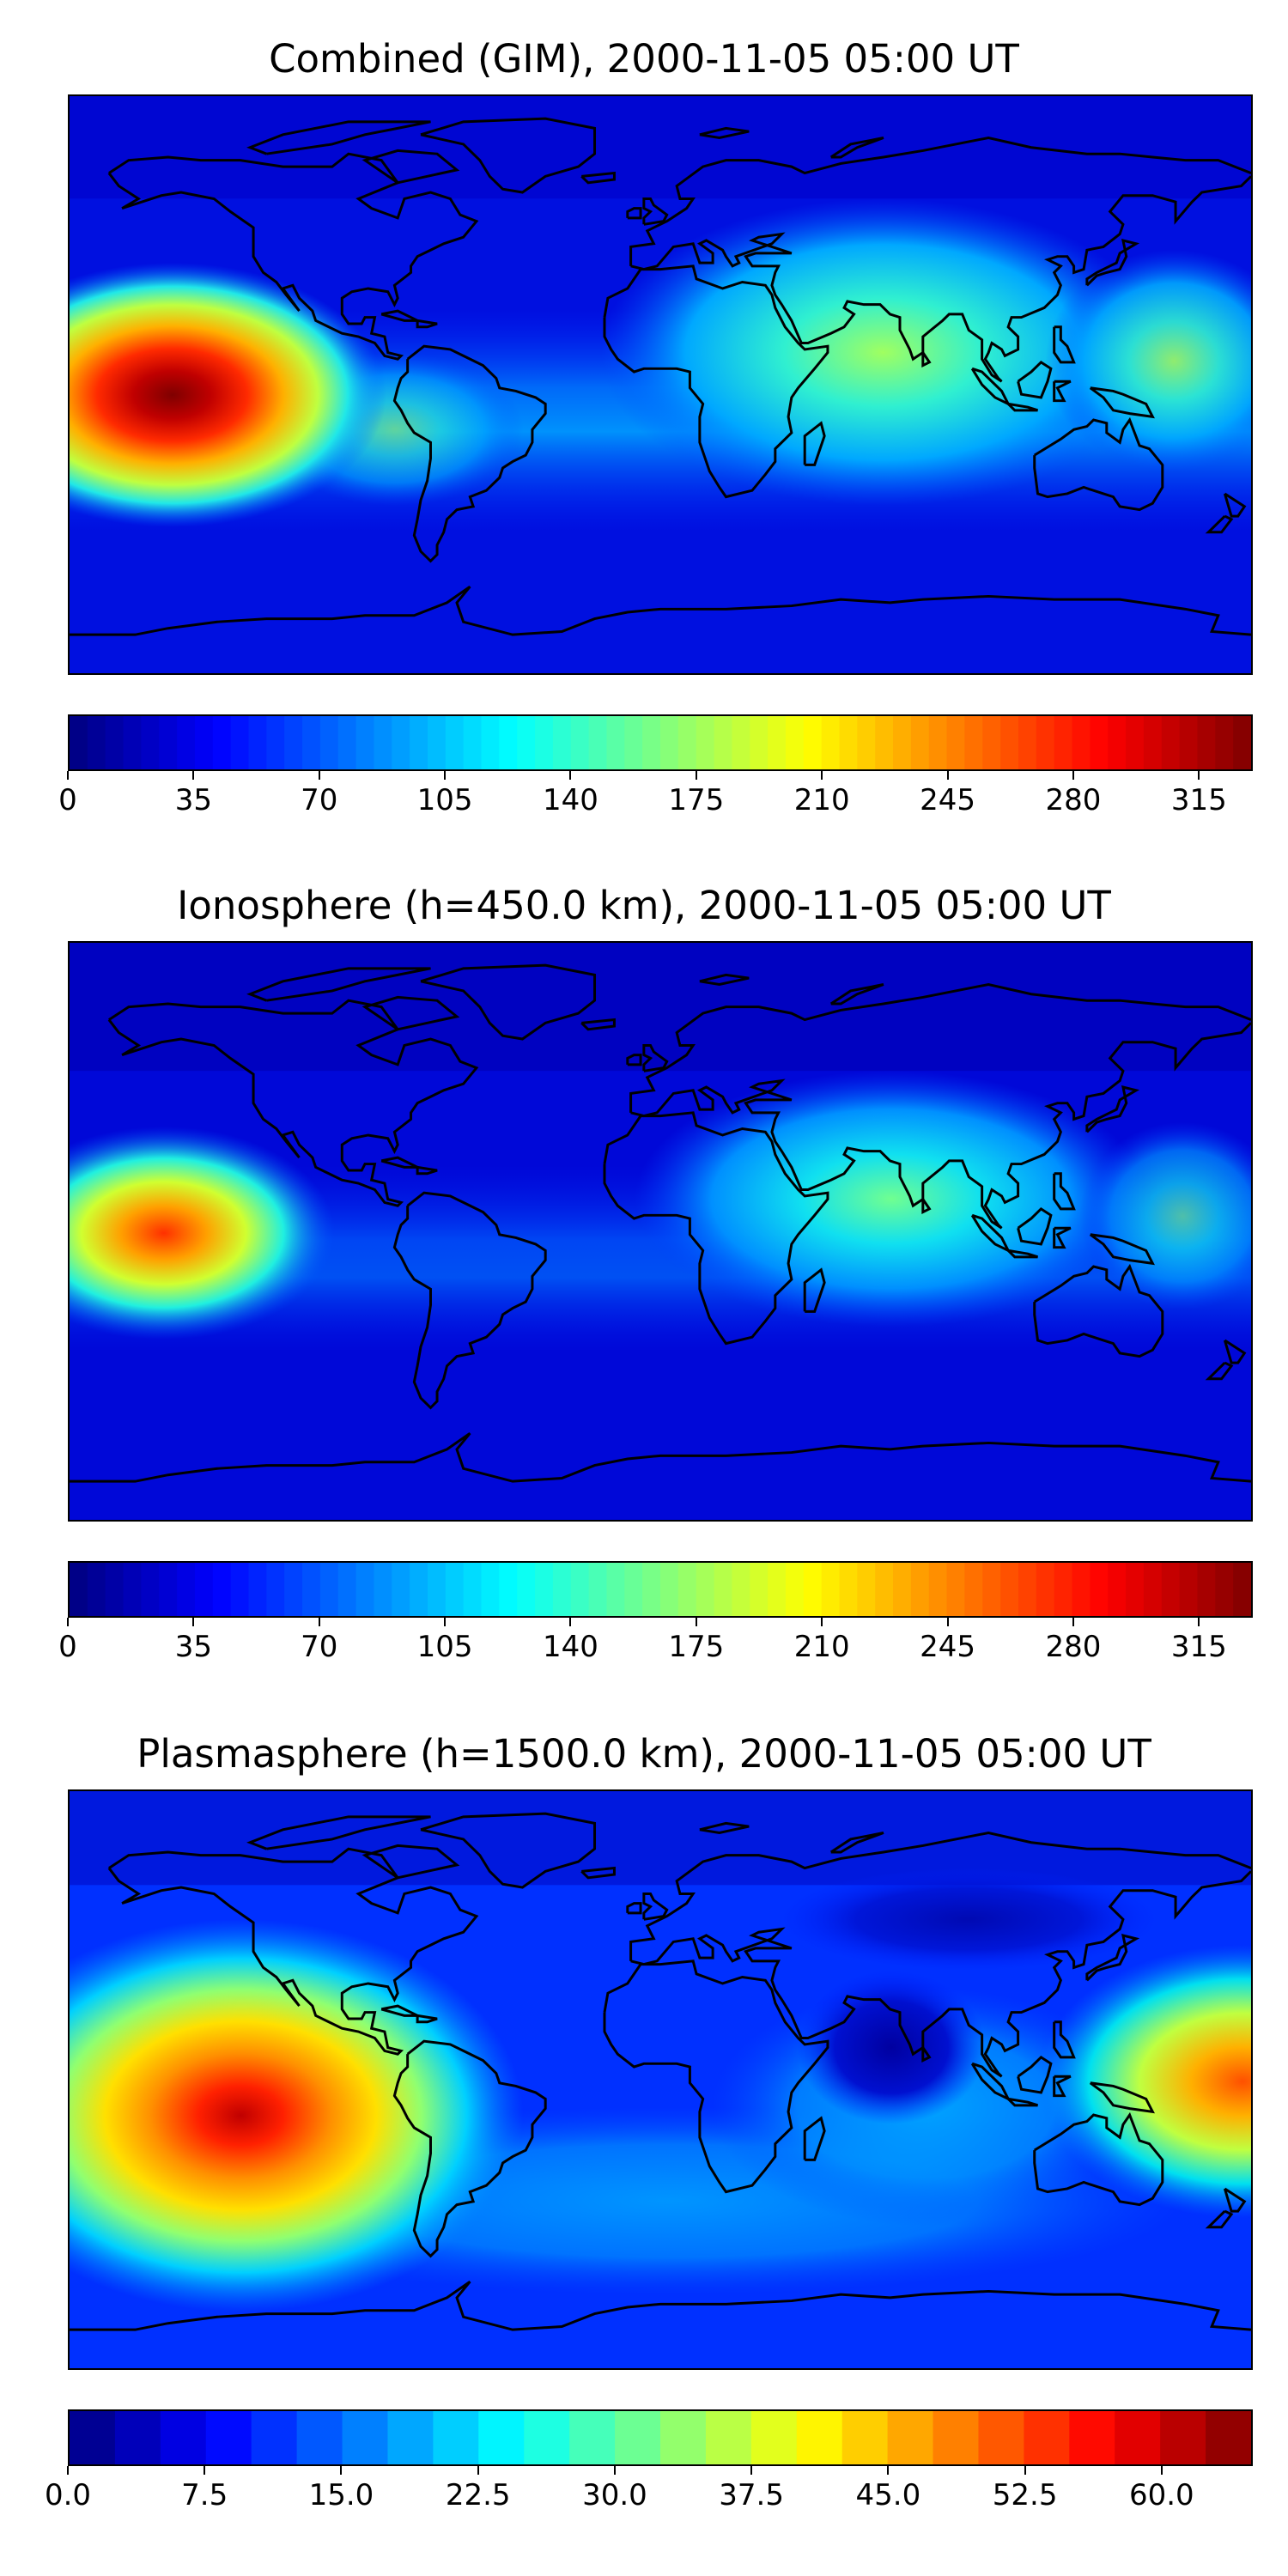  I want to click on coastline-northAmerica, so click(293, 1103).